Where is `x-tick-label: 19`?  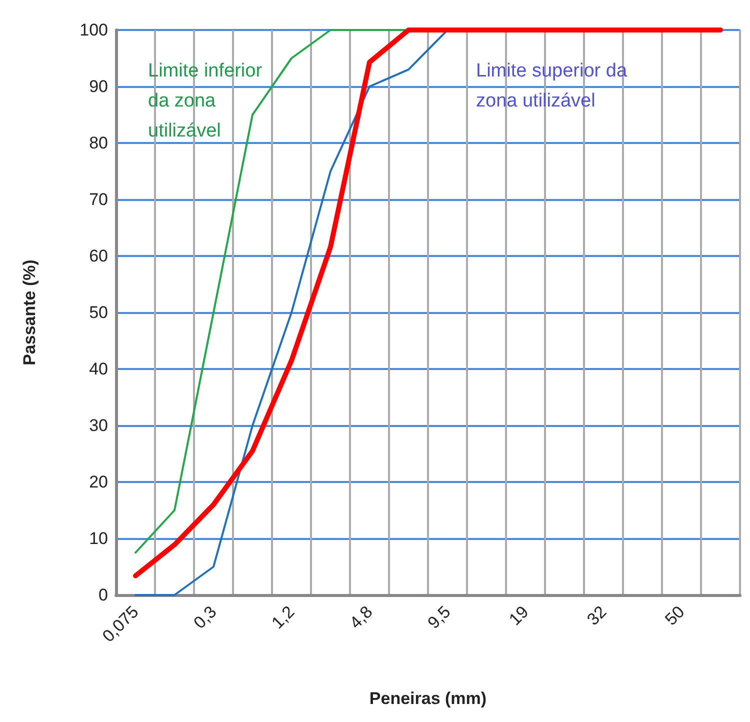 x-tick-label: 19 is located at coordinates (518, 616).